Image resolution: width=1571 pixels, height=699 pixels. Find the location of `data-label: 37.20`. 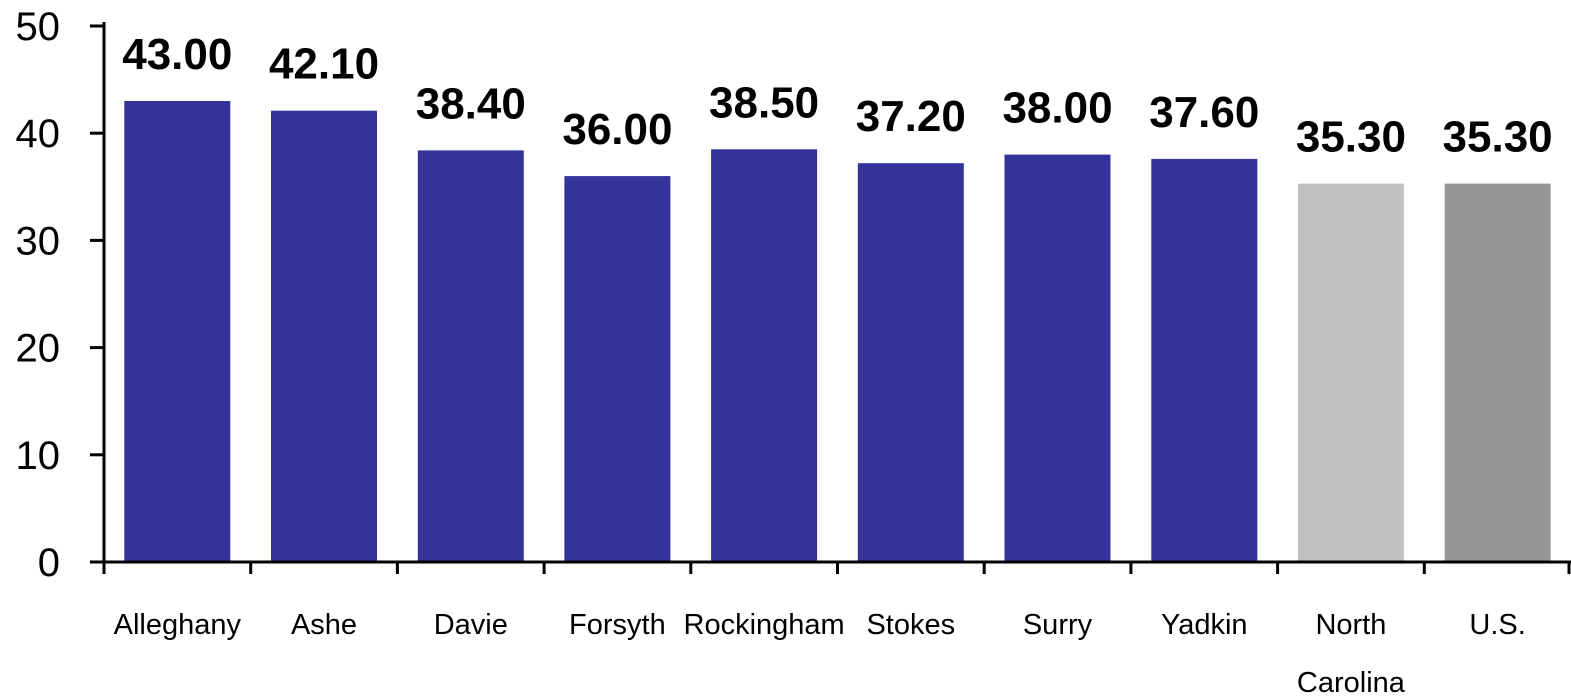

data-label: 37.20 is located at coordinates (911, 116).